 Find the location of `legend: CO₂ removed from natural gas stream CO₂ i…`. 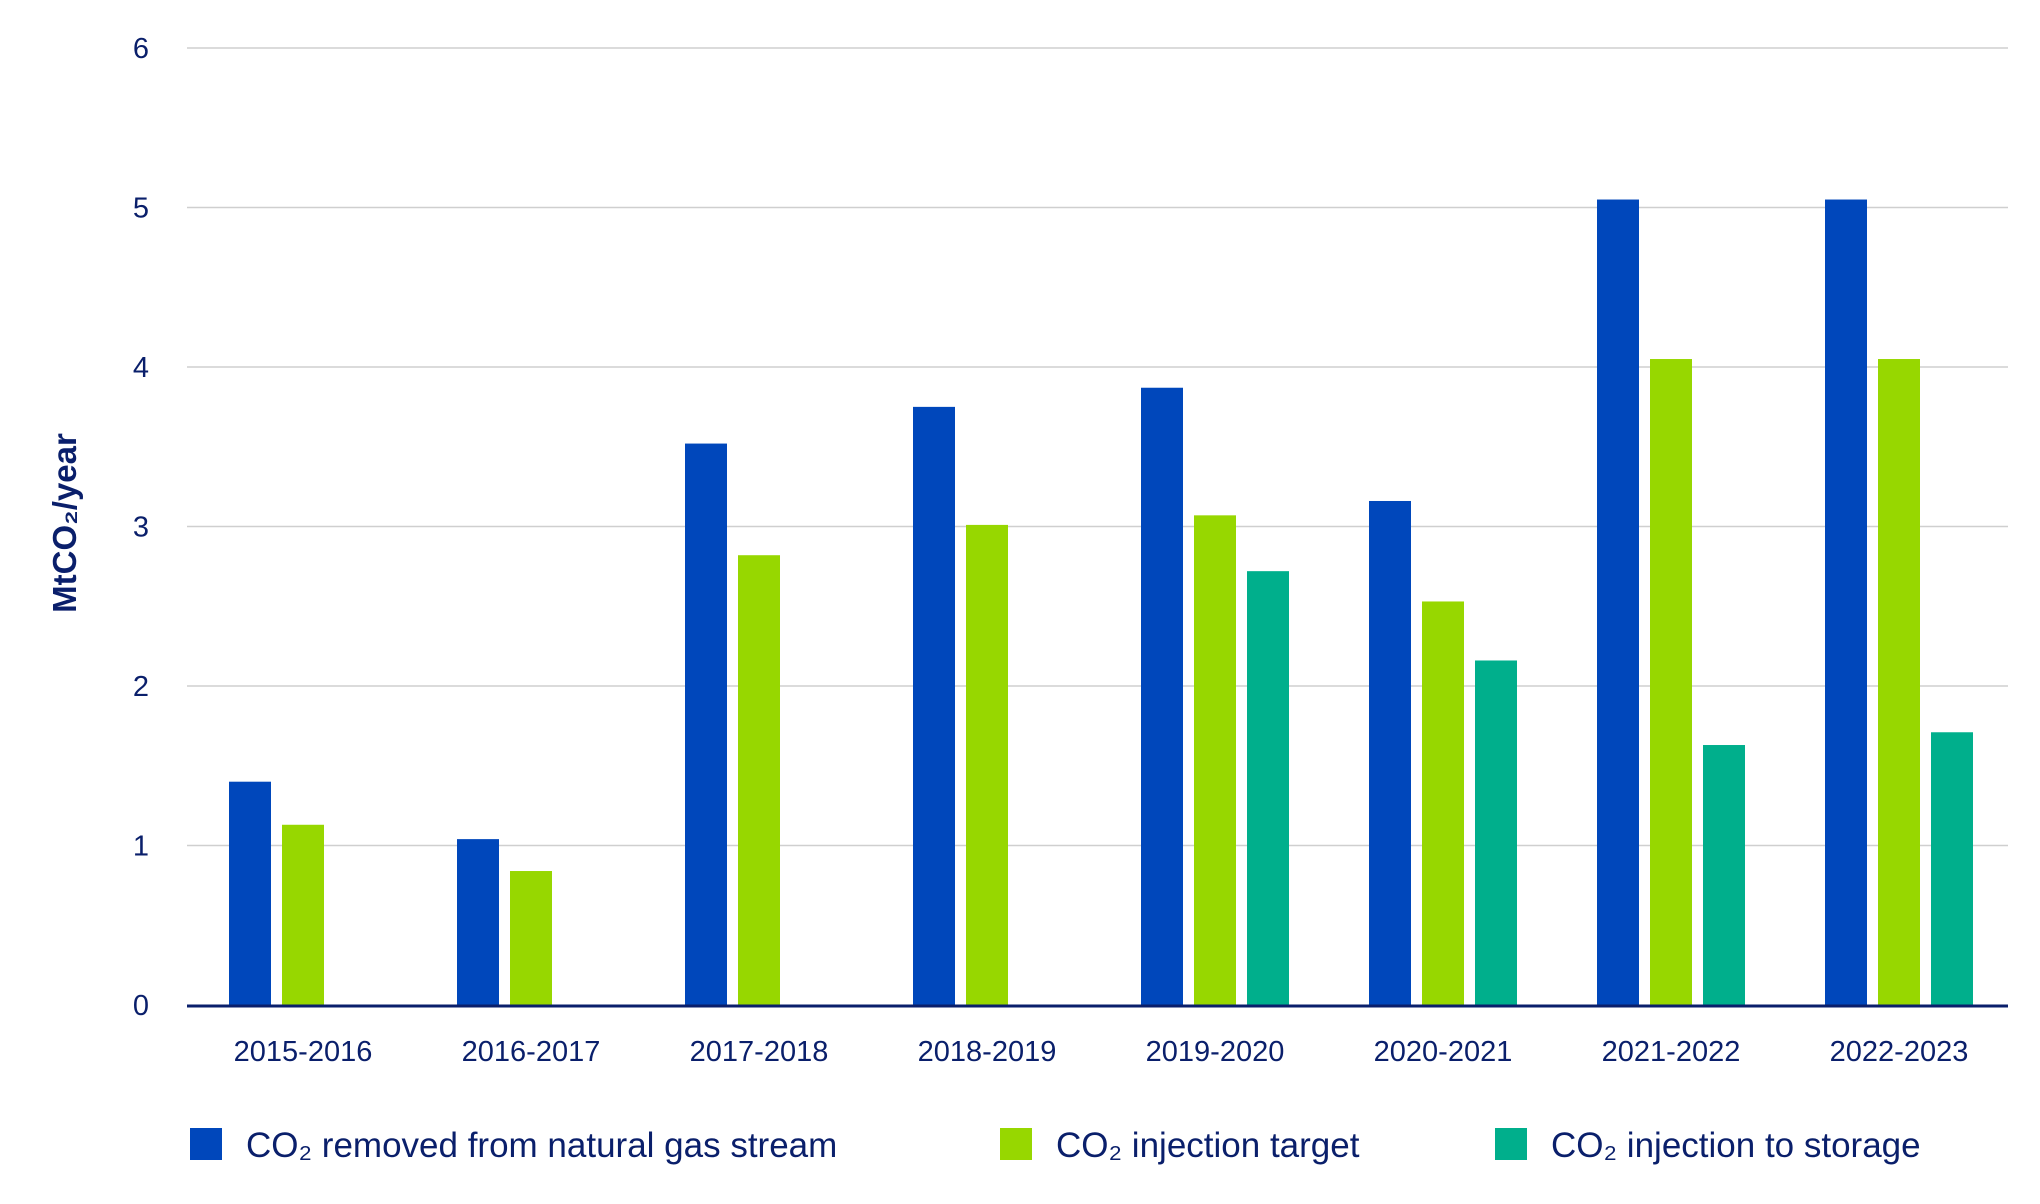

legend: CO₂ removed from natural gas stream CO₂ i… is located at coordinates (1055, 1145).